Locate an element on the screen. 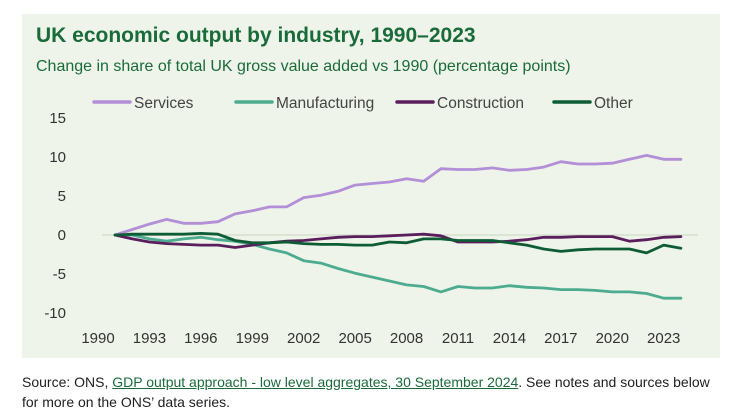 The image size is (740, 415). x-tick-label: 2008 is located at coordinates (406, 338).